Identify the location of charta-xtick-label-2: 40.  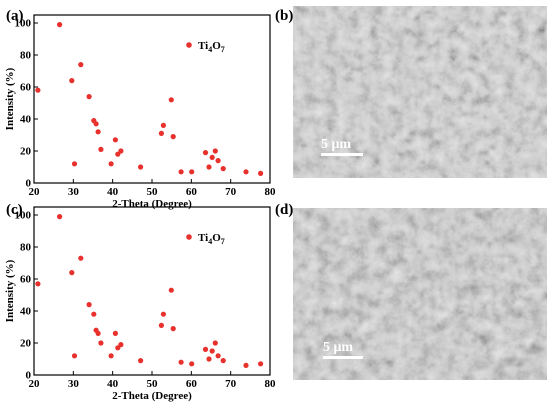
(113, 192).